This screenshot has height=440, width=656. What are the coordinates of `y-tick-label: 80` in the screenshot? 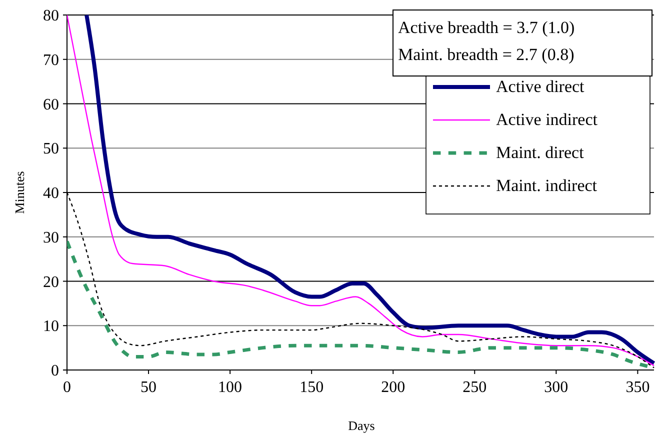 It's located at (51, 16).